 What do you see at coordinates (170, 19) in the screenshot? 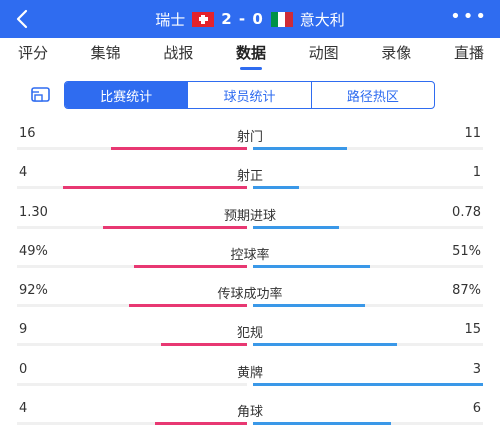
I see `home-team-name: 瑞士` at bounding box center [170, 19].